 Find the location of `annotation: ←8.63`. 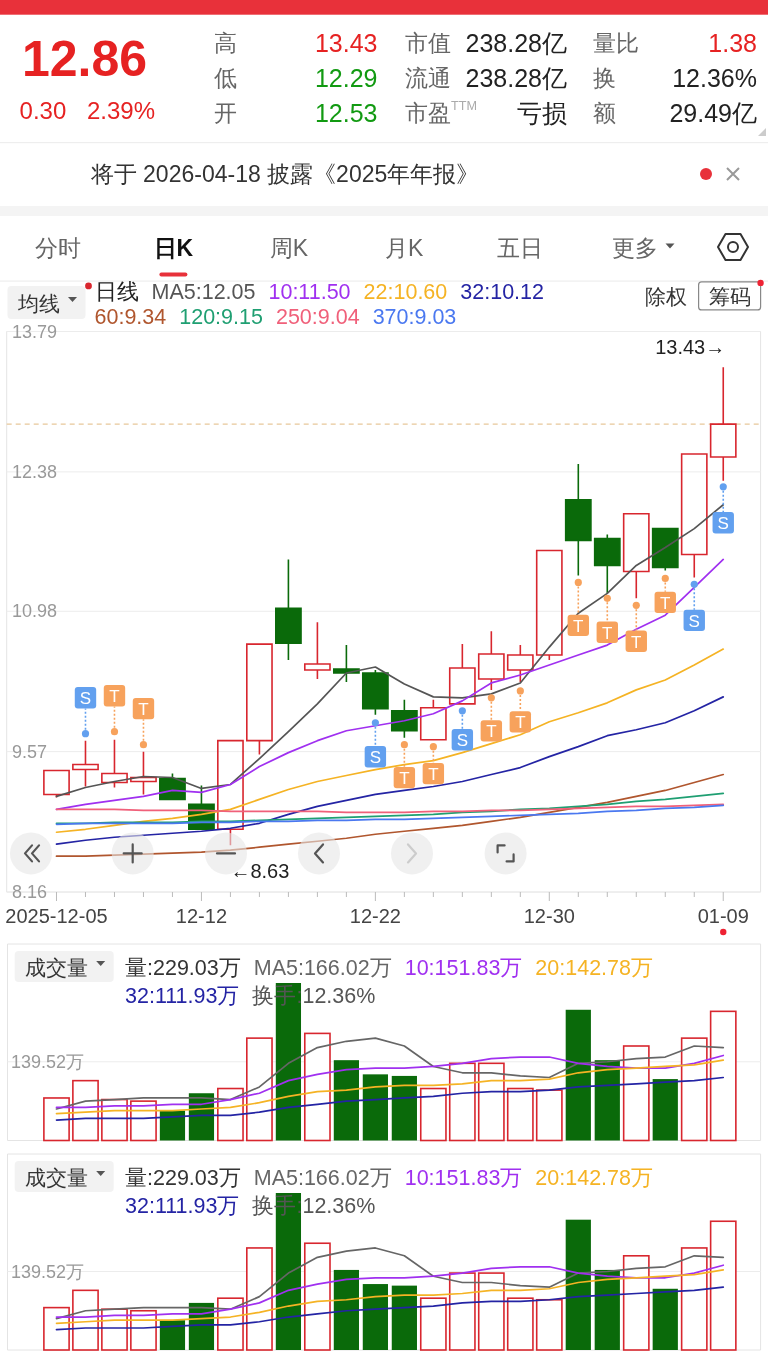

annotation: ←8.63 is located at coordinates (260, 871).